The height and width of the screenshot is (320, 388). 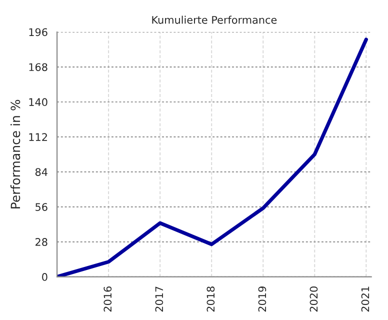 I want to click on x-tick-label: 2020, so click(x=314, y=299).